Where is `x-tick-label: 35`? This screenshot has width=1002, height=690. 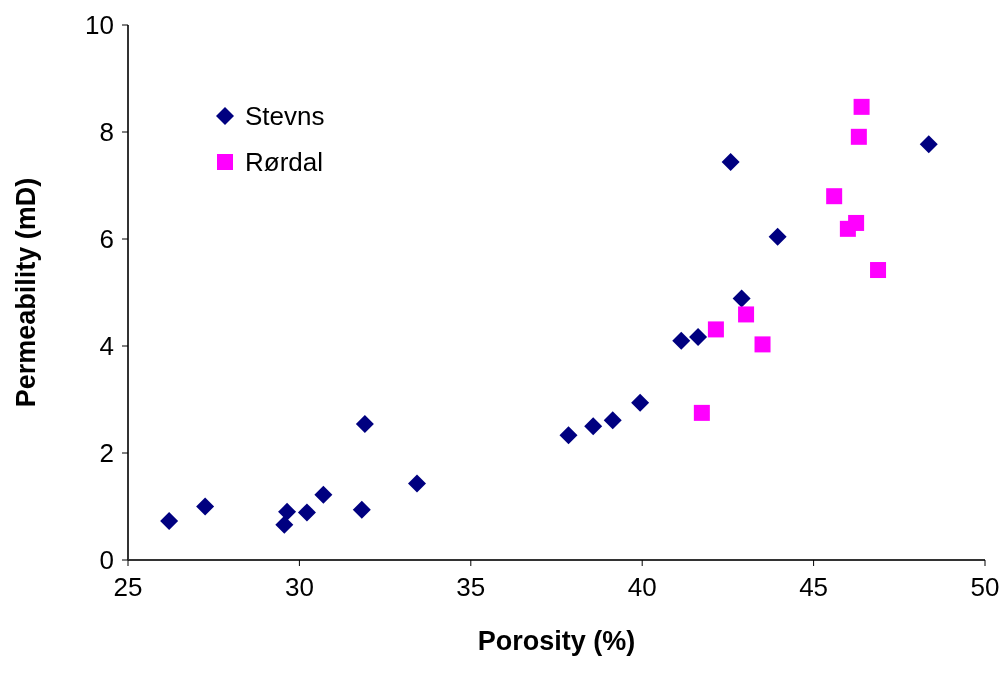 x-tick-label: 35 is located at coordinates (471, 587).